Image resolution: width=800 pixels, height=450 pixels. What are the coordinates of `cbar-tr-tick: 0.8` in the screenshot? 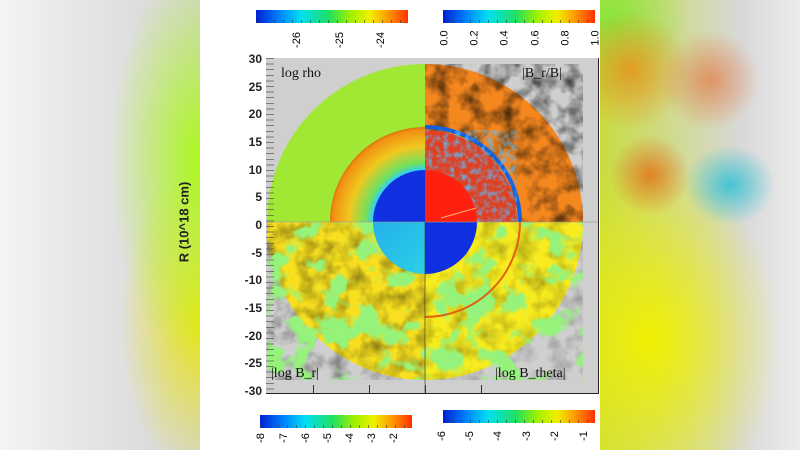 It's located at (565, 38).